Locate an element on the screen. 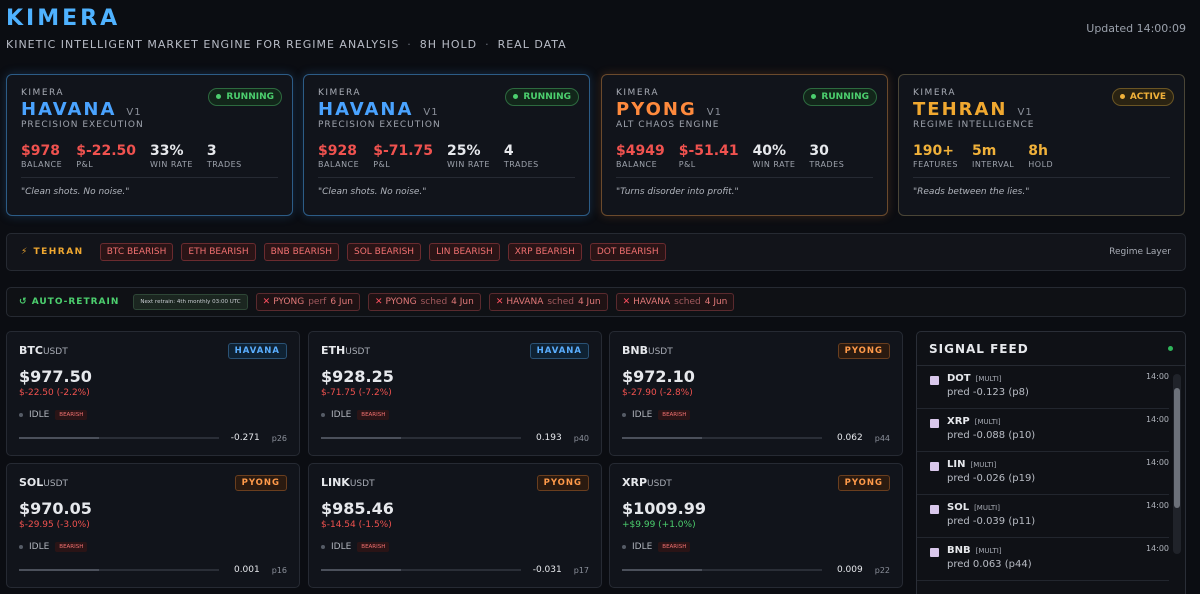 The width and height of the screenshot is (1200, 594). price: $928.25 is located at coordinates (357, 376).